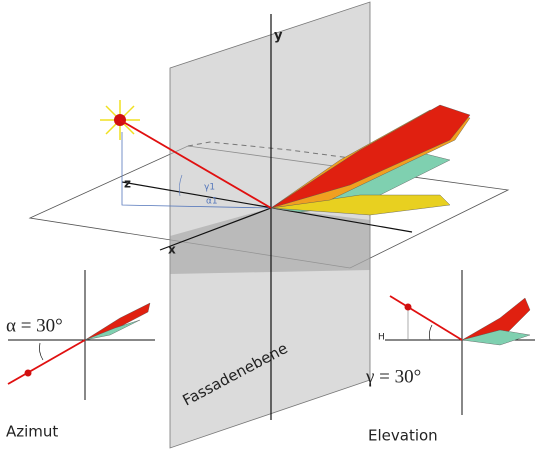  Describe the element at coordinates (196, 170) in the screenshot. I see `projection-line` at that location.